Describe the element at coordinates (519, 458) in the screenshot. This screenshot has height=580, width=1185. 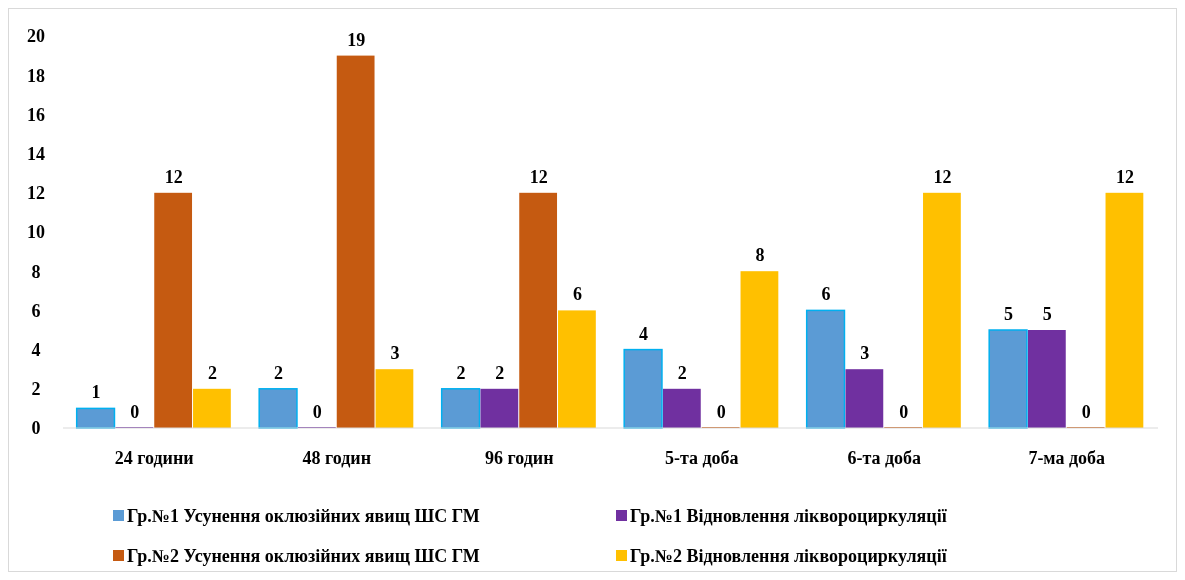
I see `x-tick-label: 96 годин` at that location.